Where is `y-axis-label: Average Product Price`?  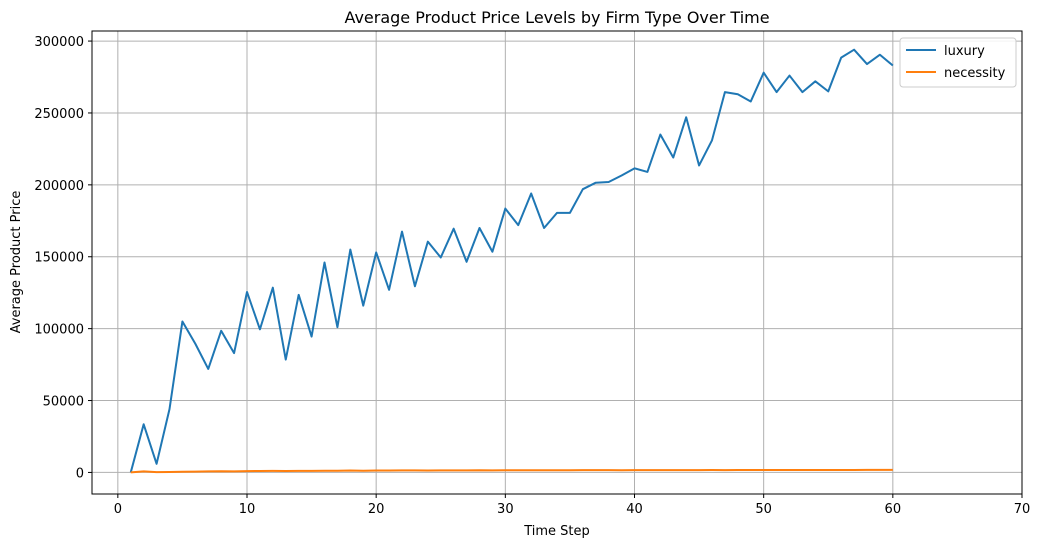
y-axis-label: Average Product Price is located at coordinates (16, 262).